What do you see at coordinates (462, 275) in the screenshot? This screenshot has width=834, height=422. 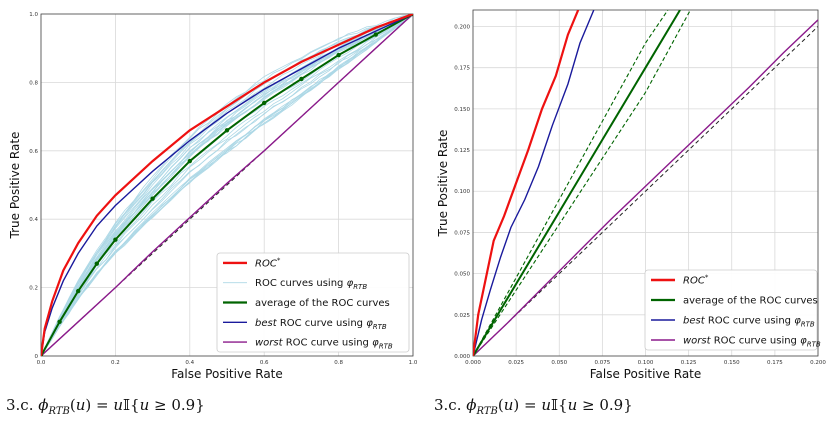 I see `y-tick-label: 0.050` at bounding box center [462, 275].